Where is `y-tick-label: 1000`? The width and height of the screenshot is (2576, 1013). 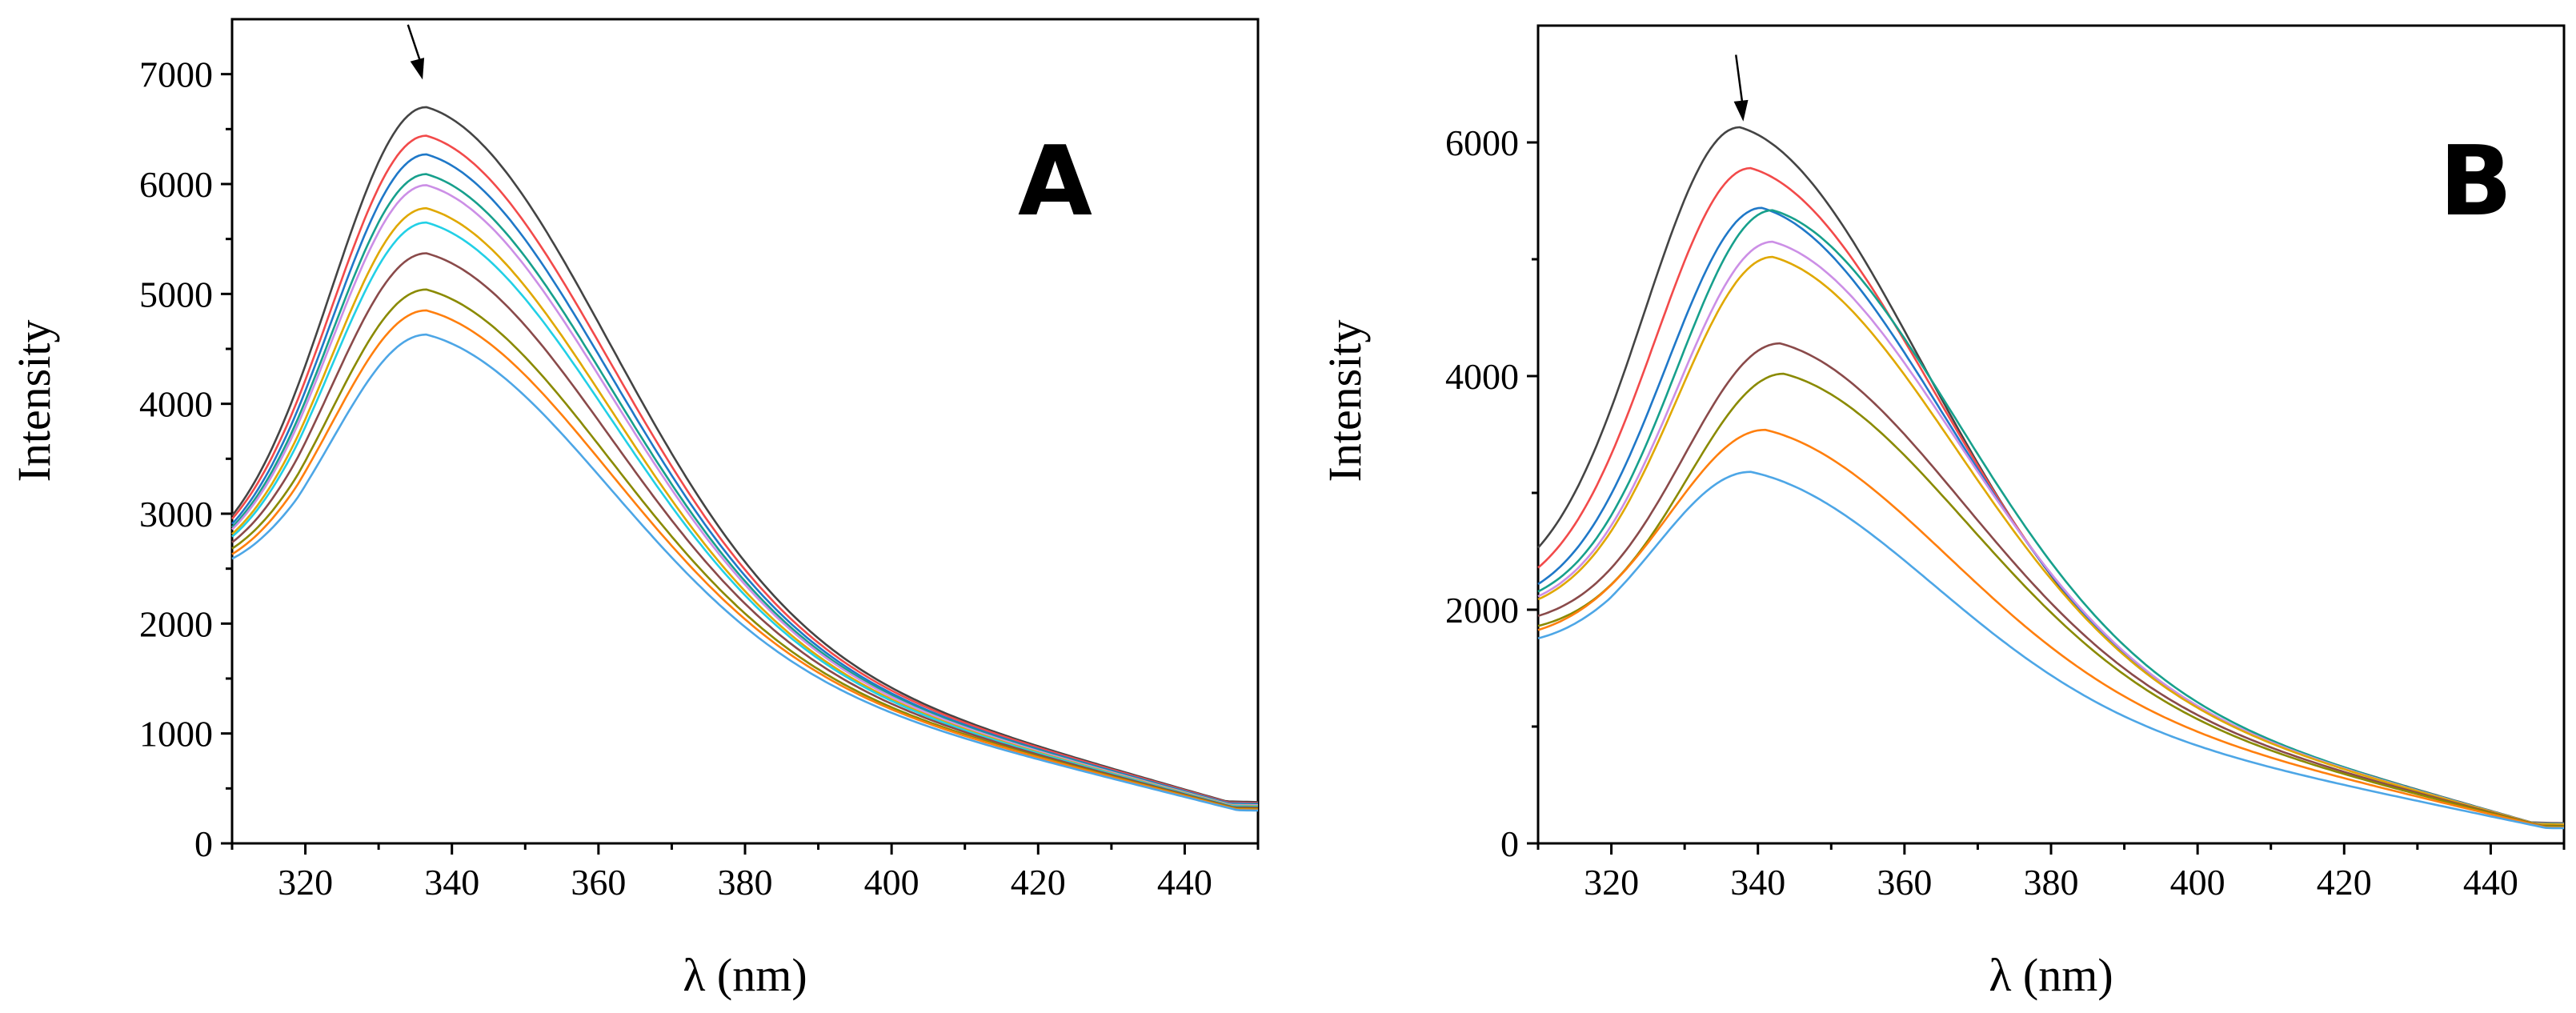 y-tick-label: 1000 is located at coordinates (176, 734).